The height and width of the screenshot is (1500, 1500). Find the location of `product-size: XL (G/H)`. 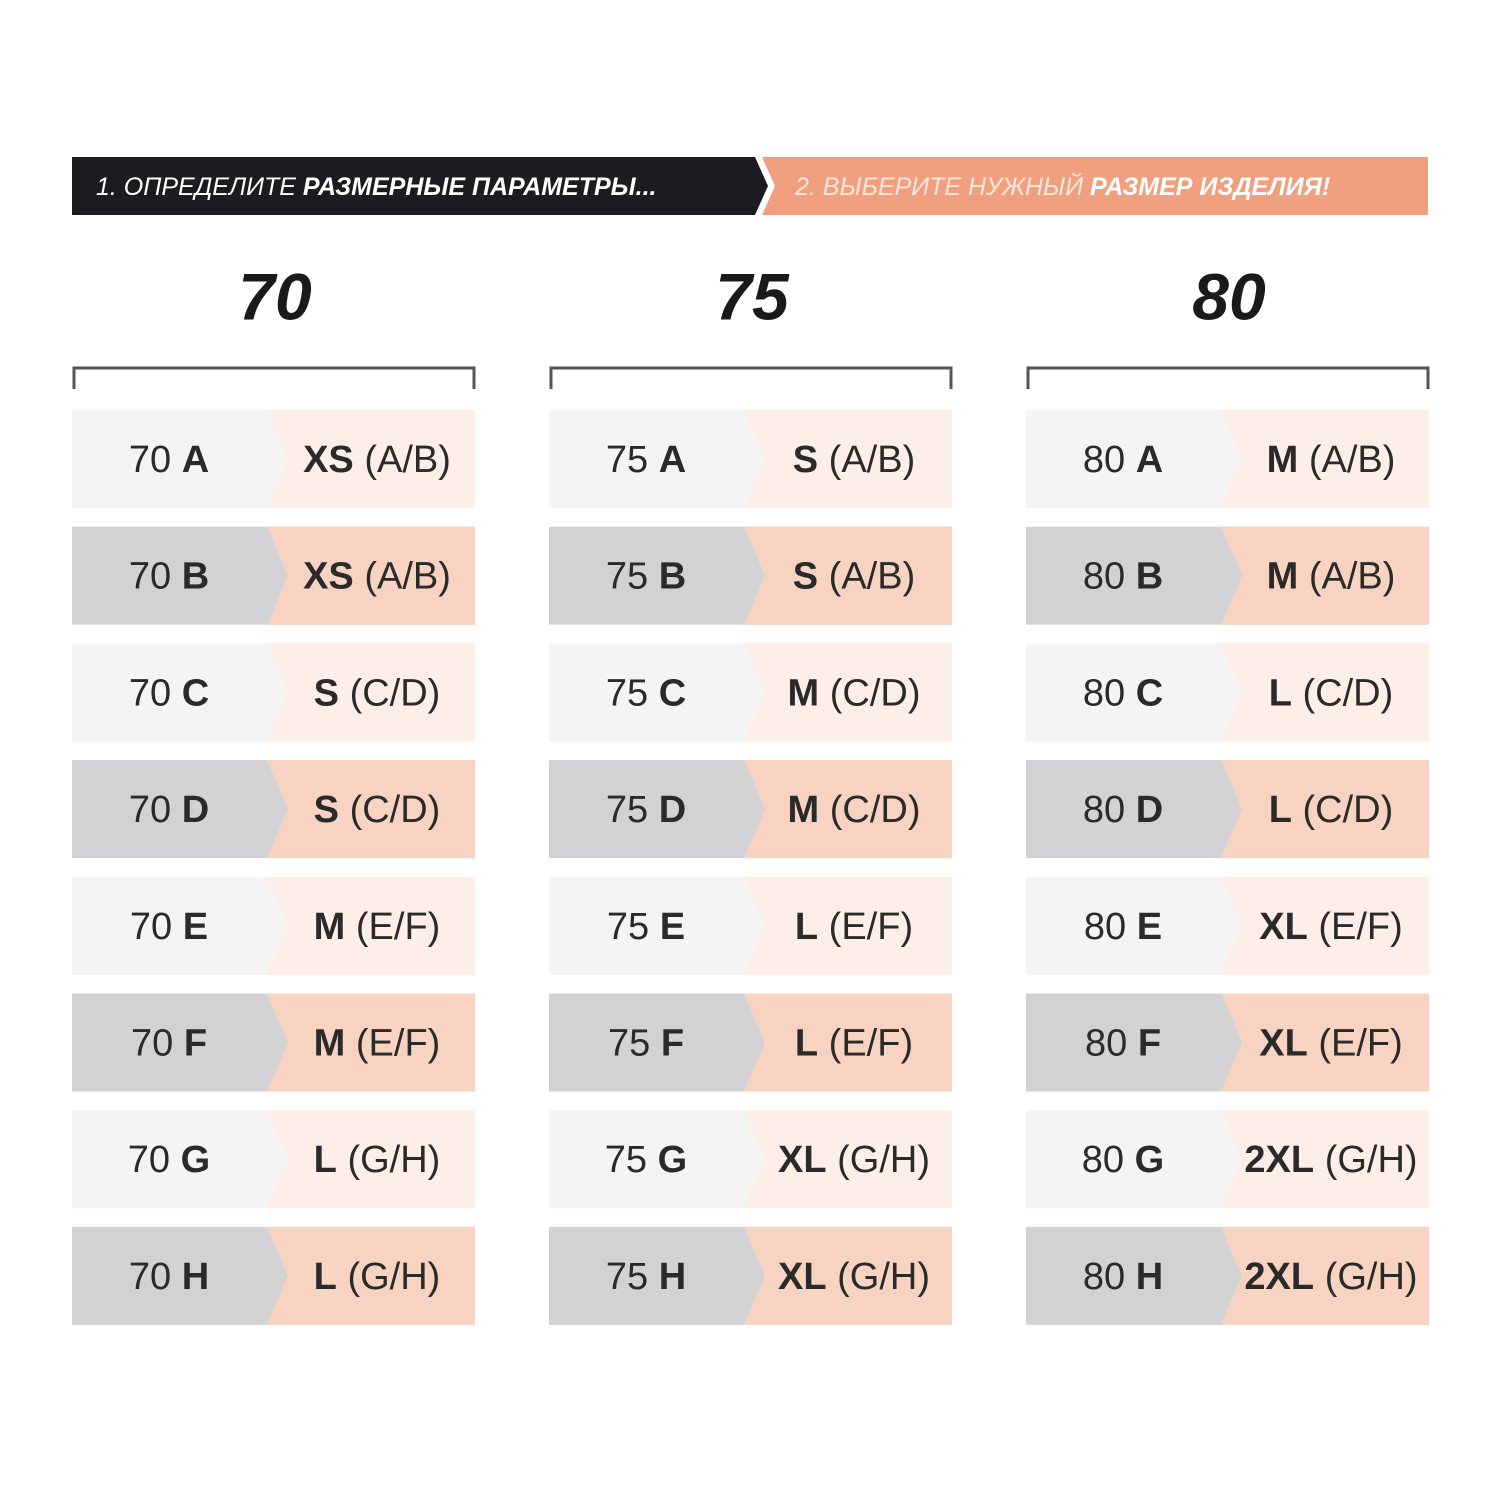

product-size: XL (G/H) is located at coordinates (854, 1277).